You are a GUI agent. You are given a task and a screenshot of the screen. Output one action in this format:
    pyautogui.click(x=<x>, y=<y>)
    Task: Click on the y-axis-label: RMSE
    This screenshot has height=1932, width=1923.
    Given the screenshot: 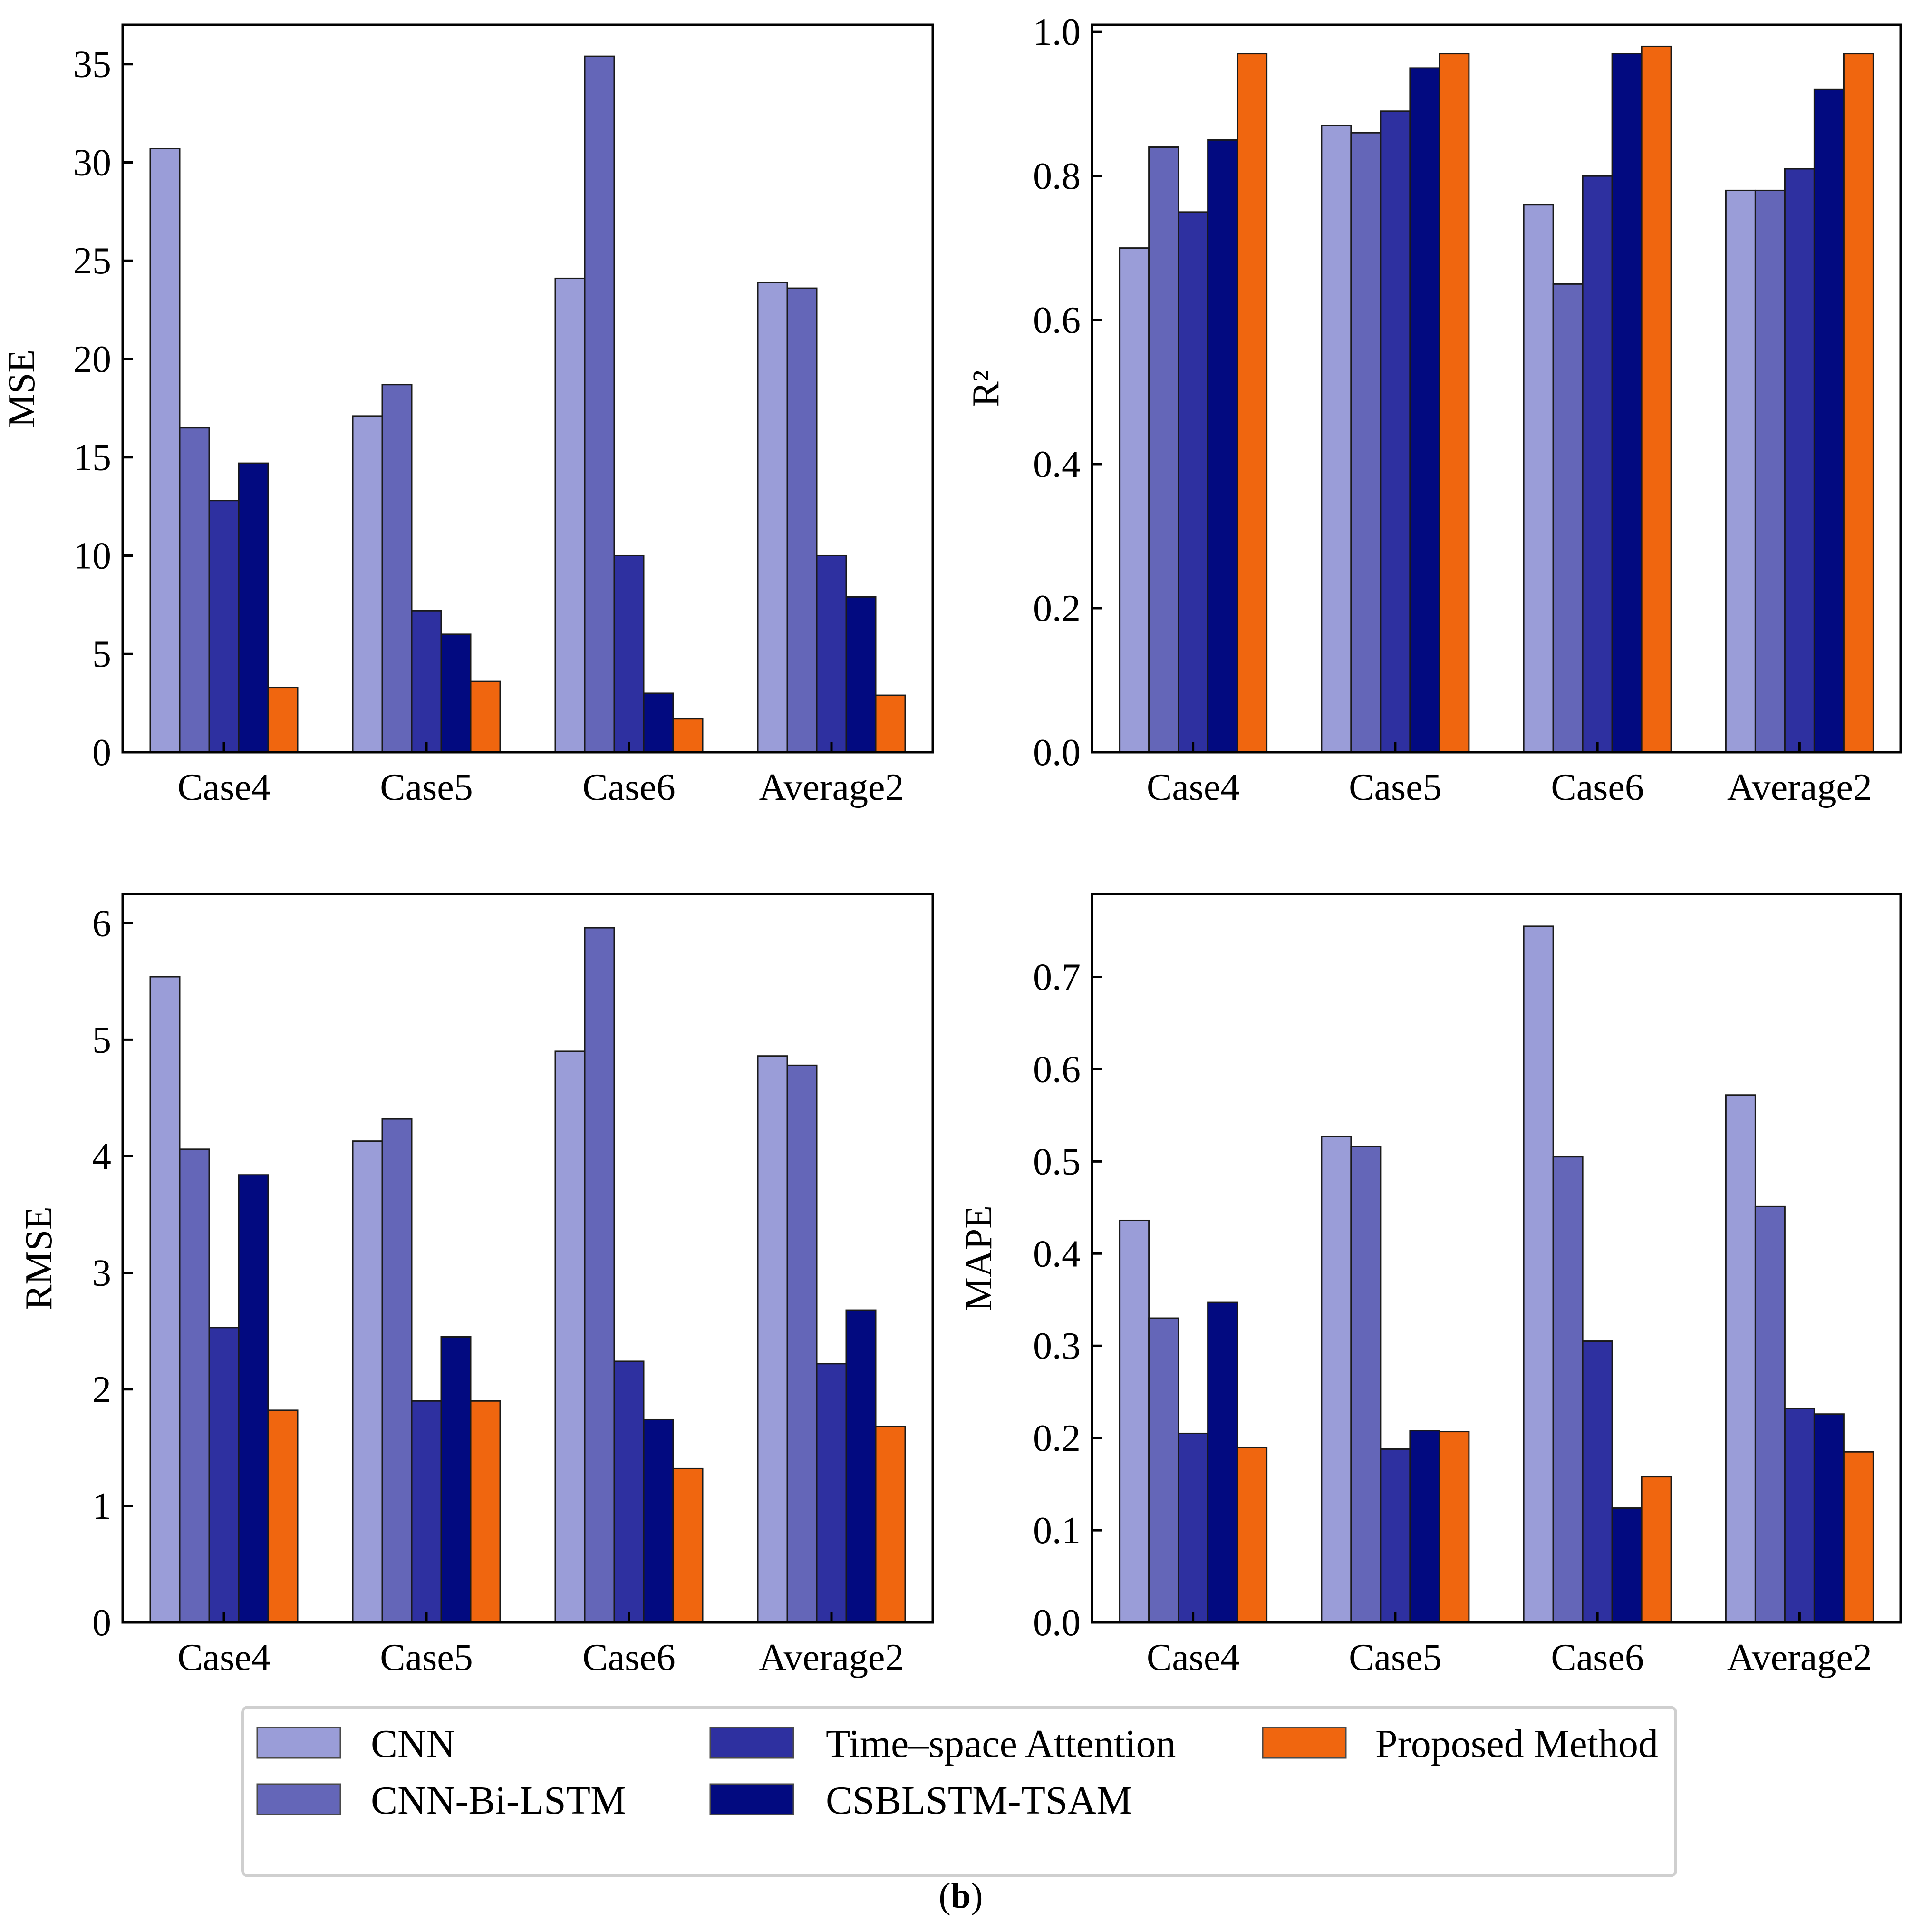 What is the action you would take?
    pyautogui.click(x=39, y=1258)
    